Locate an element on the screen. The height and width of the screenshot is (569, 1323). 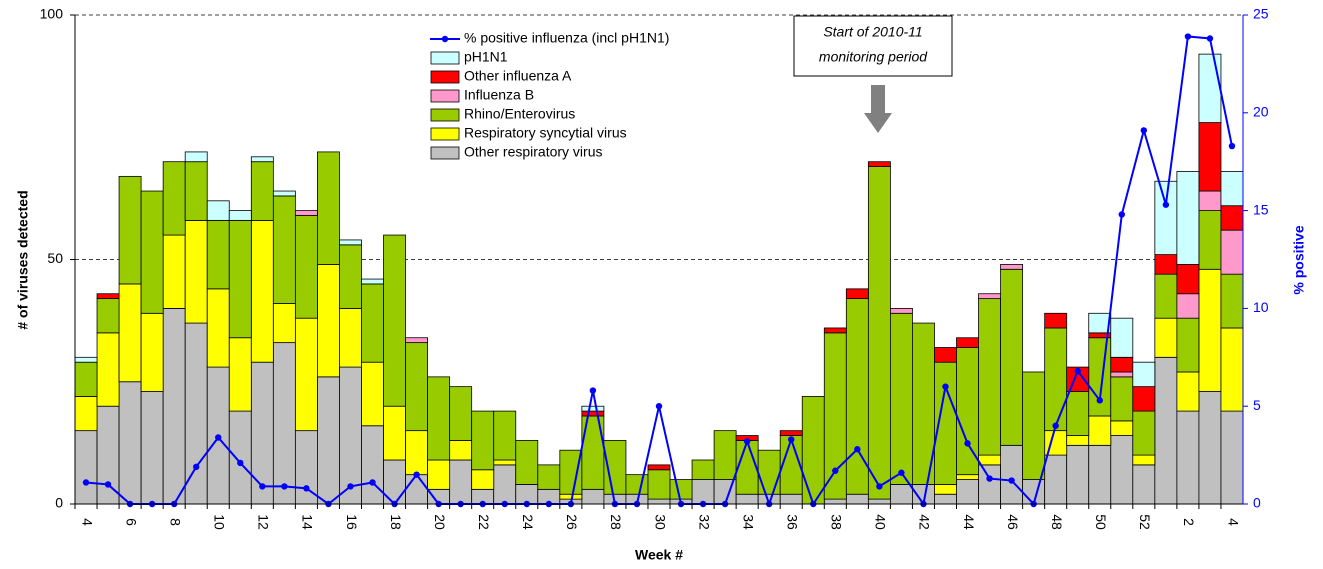
y2-tick-label: 25 is located at coordinates (1261, 14).